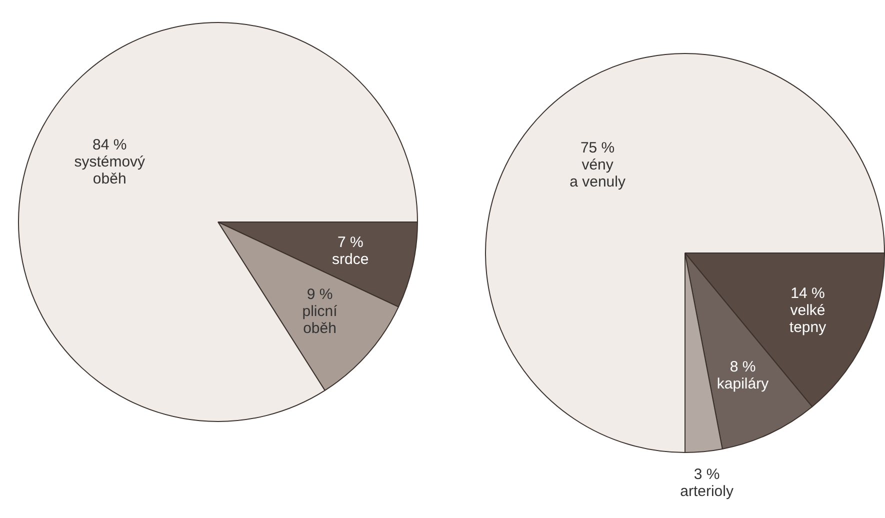 Image resolution: width=885 pixels, height=518 pixels. What do you see at coordinates (350, 243) in the screenshot?
I see `data-label: 7 %` at bounding box center [350, 243].